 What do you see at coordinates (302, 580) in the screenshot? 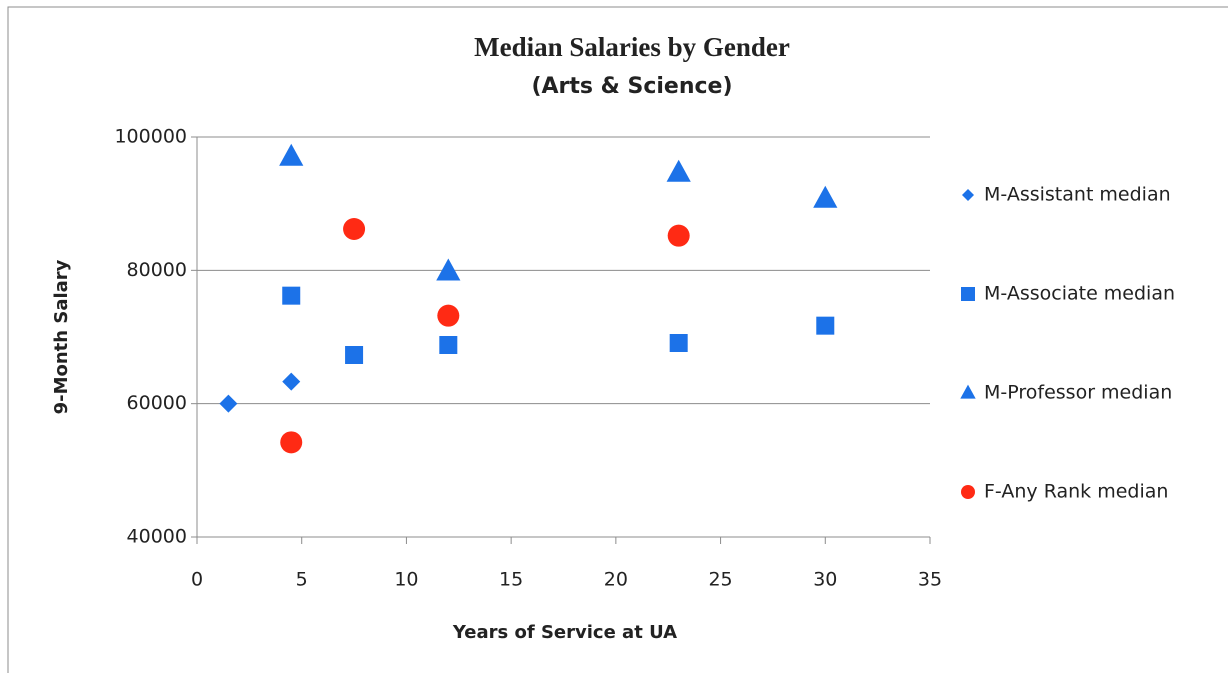
I see `x-tick-label: 5` at bounding box center [302, 580].